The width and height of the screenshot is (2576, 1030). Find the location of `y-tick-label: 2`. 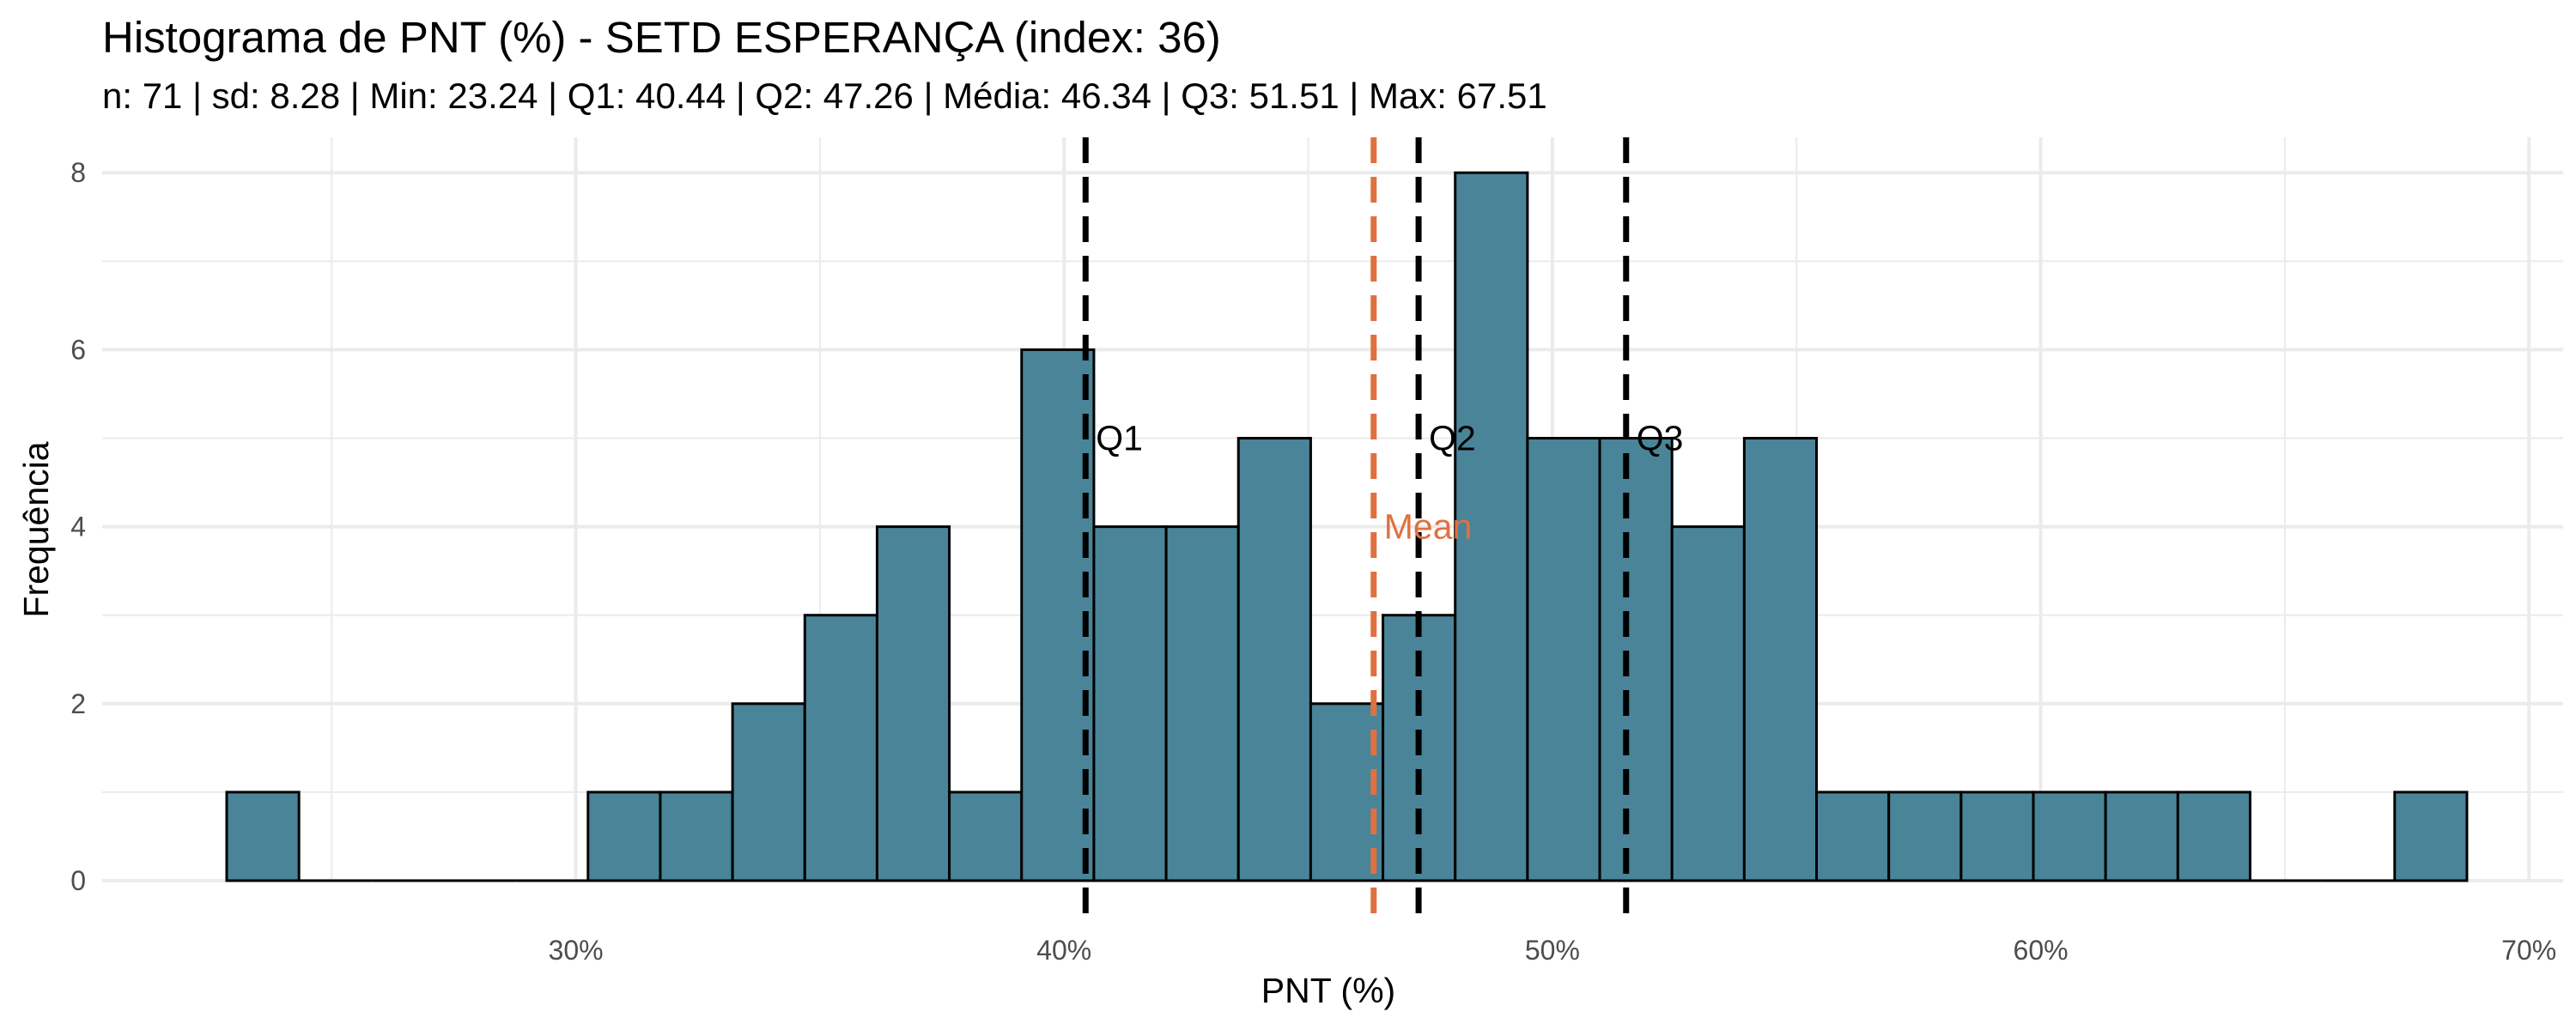

y-tick-label: 2 is located at coordinates (78, 703).